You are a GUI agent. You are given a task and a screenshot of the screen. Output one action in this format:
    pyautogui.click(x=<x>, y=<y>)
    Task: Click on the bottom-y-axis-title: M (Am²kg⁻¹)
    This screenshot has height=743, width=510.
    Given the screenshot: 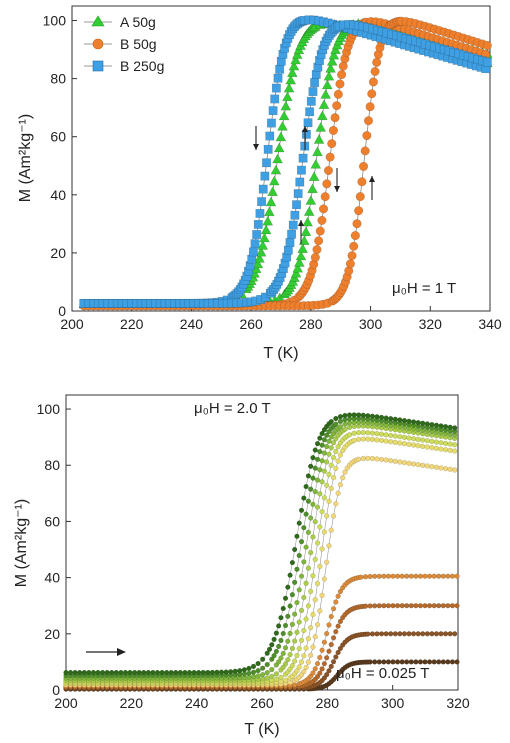 What is the action you would take?
    pyautogui.click(x=21, y=543)
    